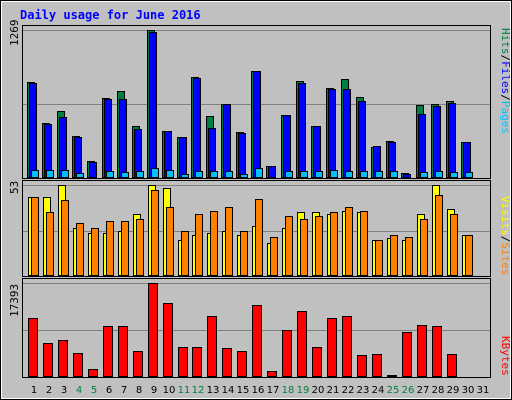  Describe the element at coordinates (228, 390) in the screenshot. I see `day-tick-label: 14` at that location.